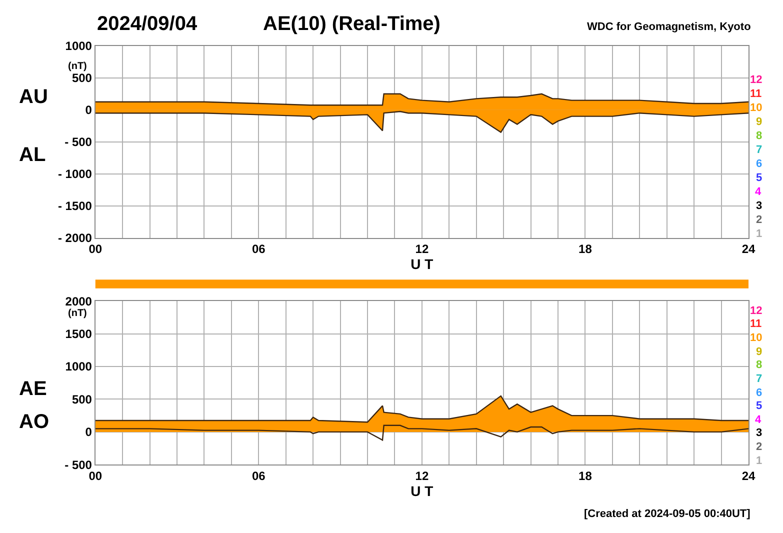 The width and height of the screenshot is (783, 533). What do you see at coordinates (75, 174) in the screenshot?
I see `y-tick-label: - 1000` at bounding box center [75, 174].